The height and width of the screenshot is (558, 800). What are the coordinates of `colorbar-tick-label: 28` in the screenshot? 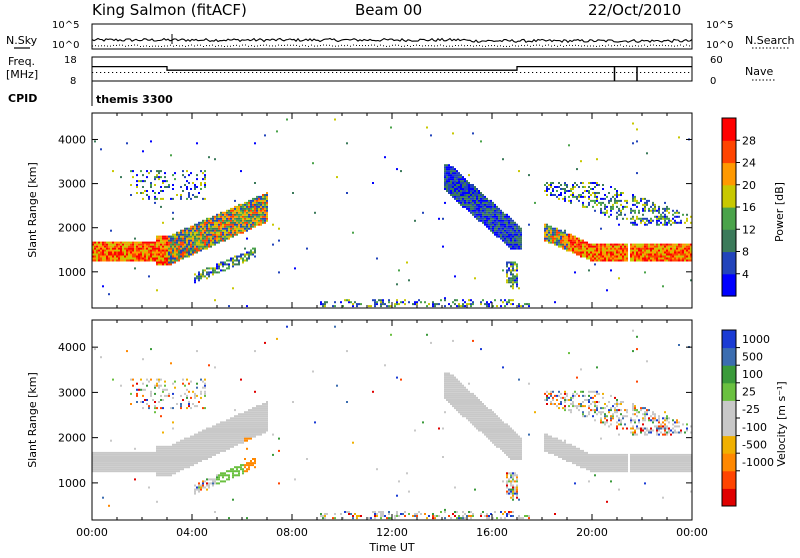 It's located at (749, 140).